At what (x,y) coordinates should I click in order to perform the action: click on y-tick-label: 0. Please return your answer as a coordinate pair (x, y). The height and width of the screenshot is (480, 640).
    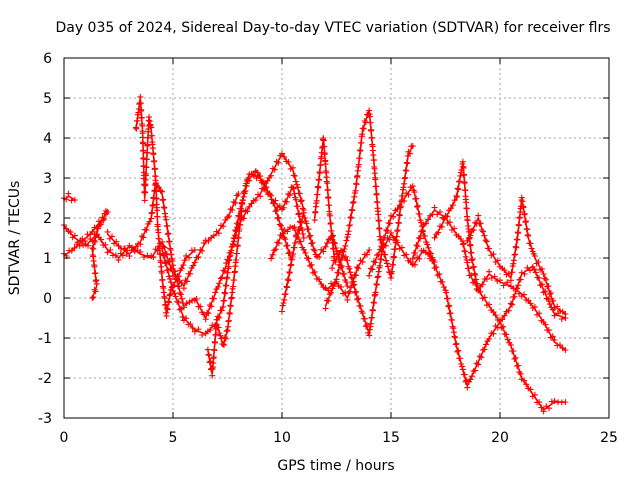
    Looking at the image, I should click on (47, 299).